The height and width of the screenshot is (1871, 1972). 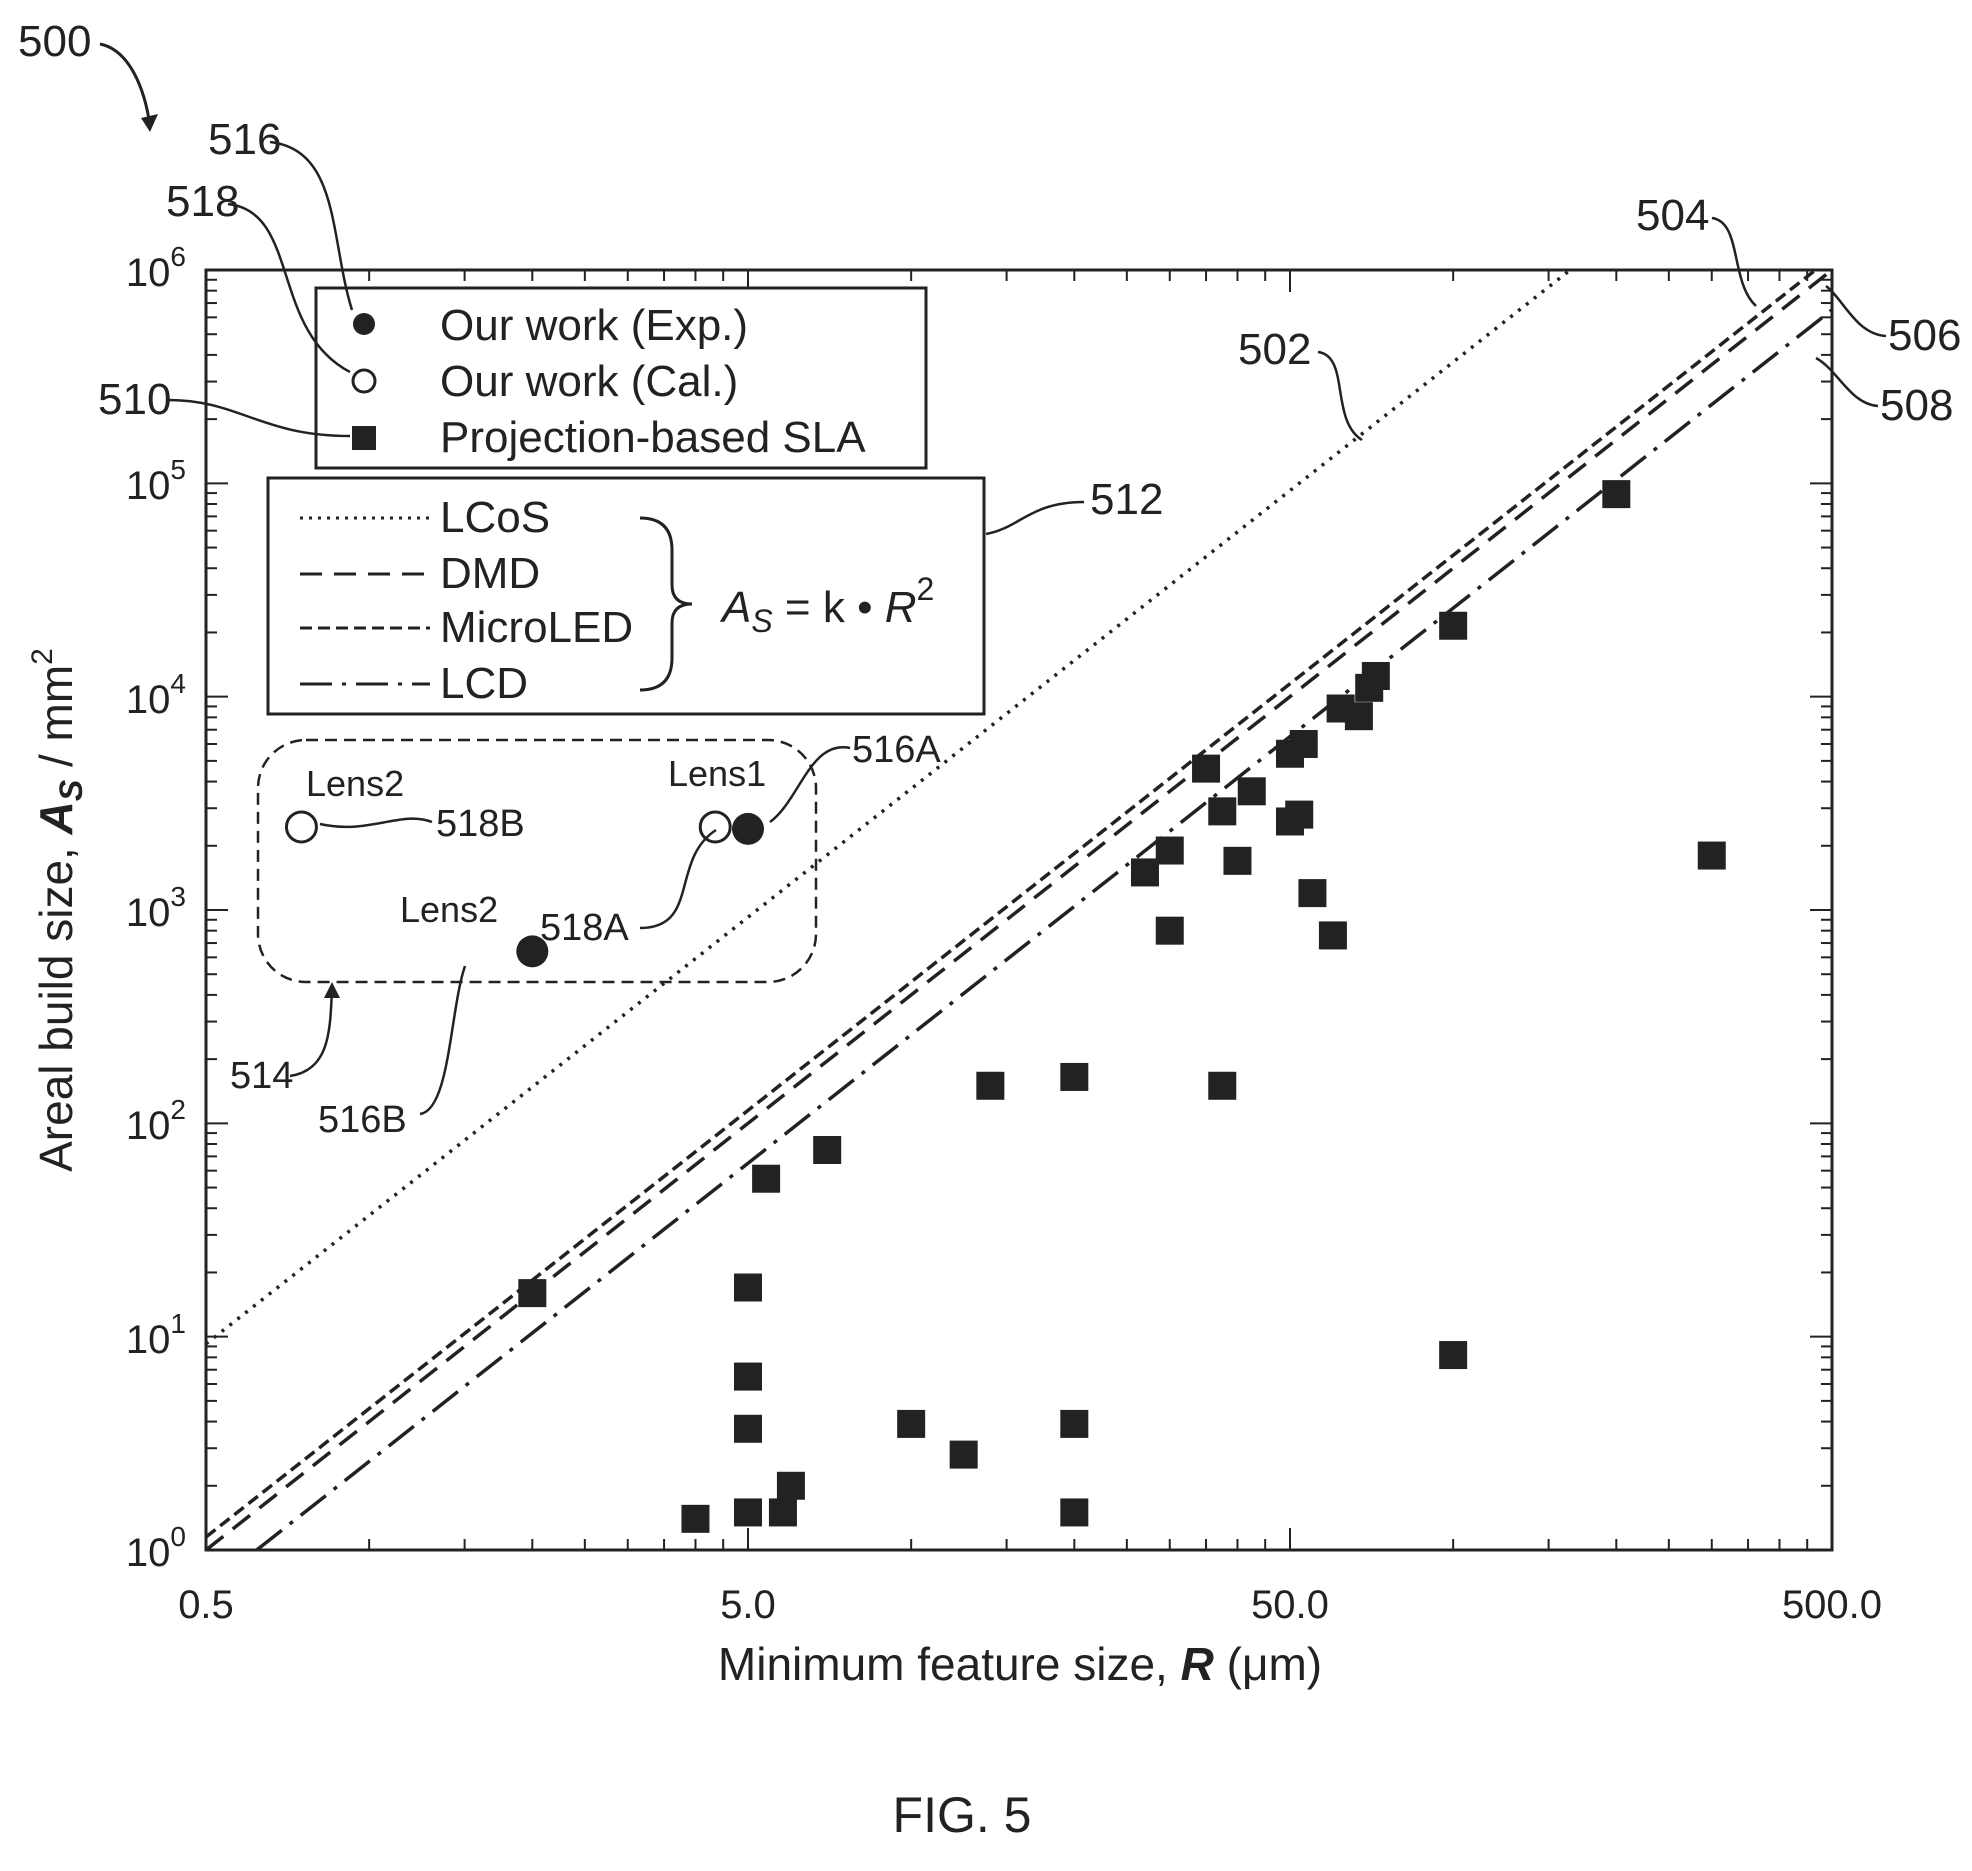 I want to click on ref-508: 508, so click(x=1916, y=405).